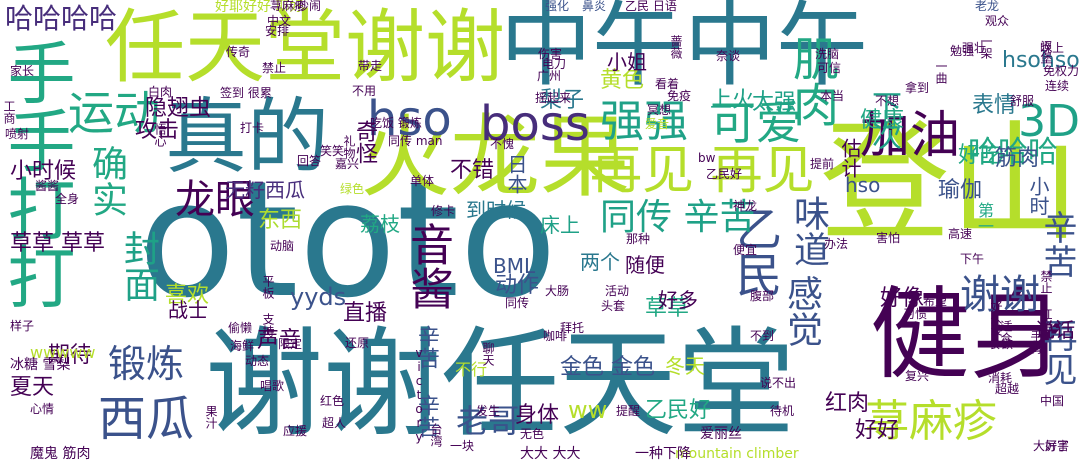  What do you see at coordinates (146, 419) in the screenshot?
I see `word-xigua: 西瓜` at bounding box center [146, 419].